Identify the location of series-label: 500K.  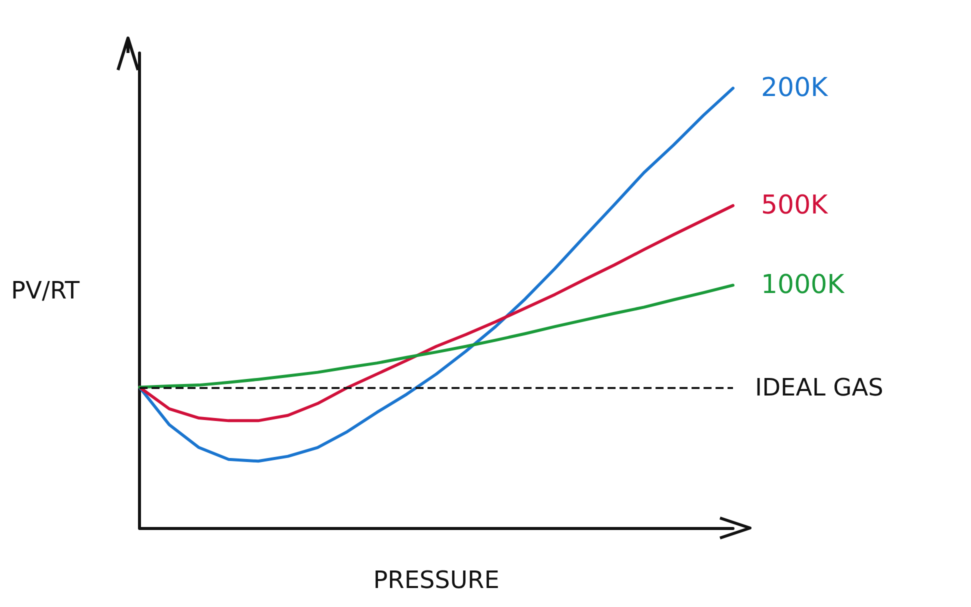
(795, 205).